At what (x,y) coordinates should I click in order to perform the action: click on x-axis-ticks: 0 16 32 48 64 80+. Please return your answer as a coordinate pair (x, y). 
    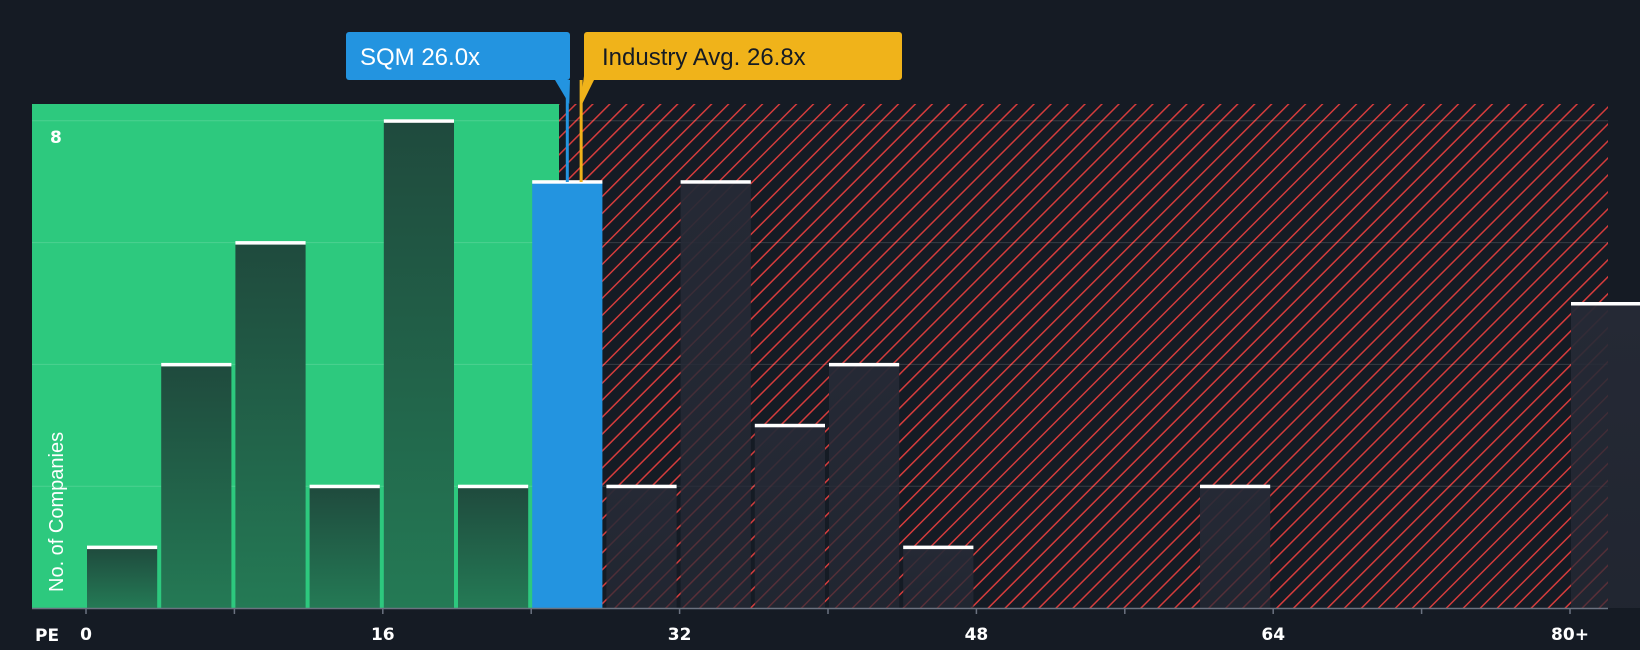
    Looking at the image, I should click on (834, 626).